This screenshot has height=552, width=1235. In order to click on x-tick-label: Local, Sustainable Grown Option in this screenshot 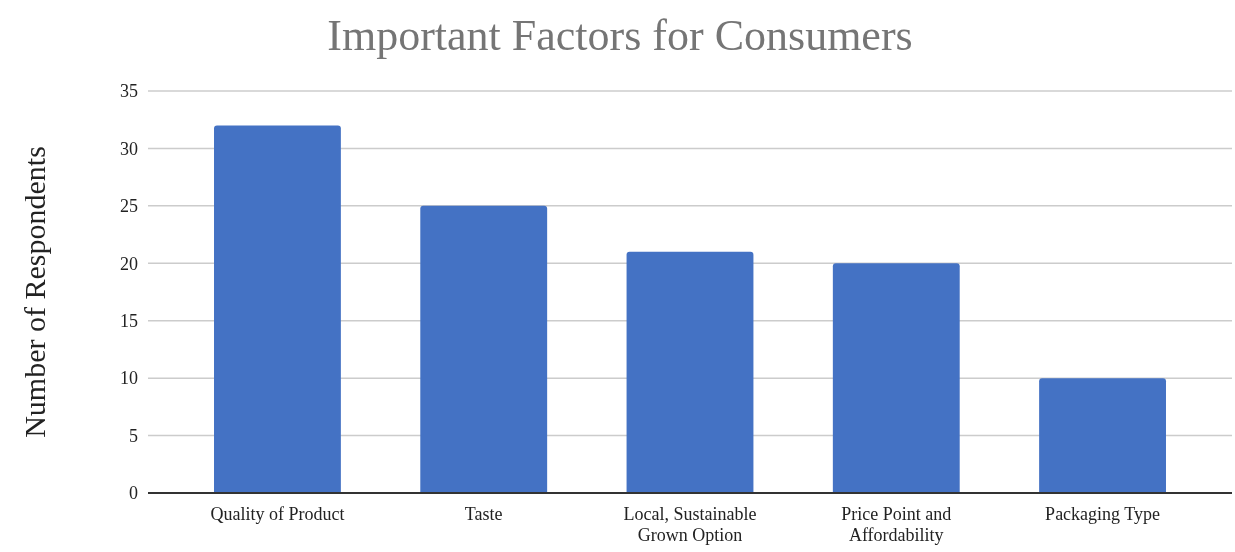, I will do `click(690, 524)`.